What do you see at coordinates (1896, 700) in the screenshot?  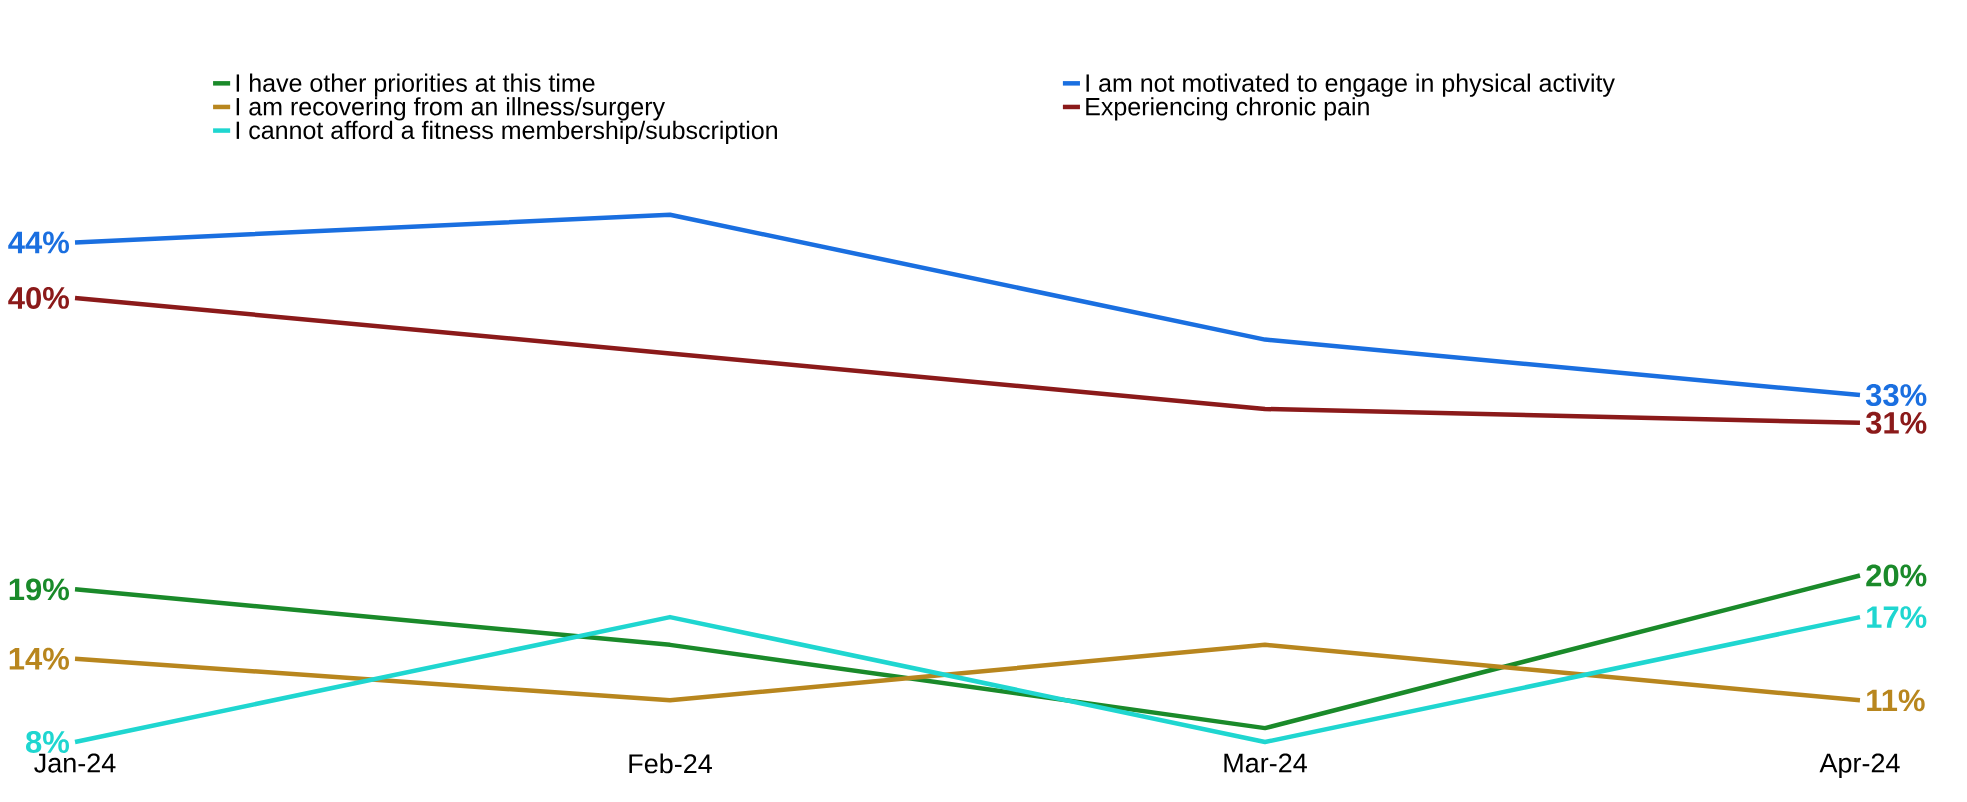 I see `data-label: 11%` at bounding box center [1896, 700].